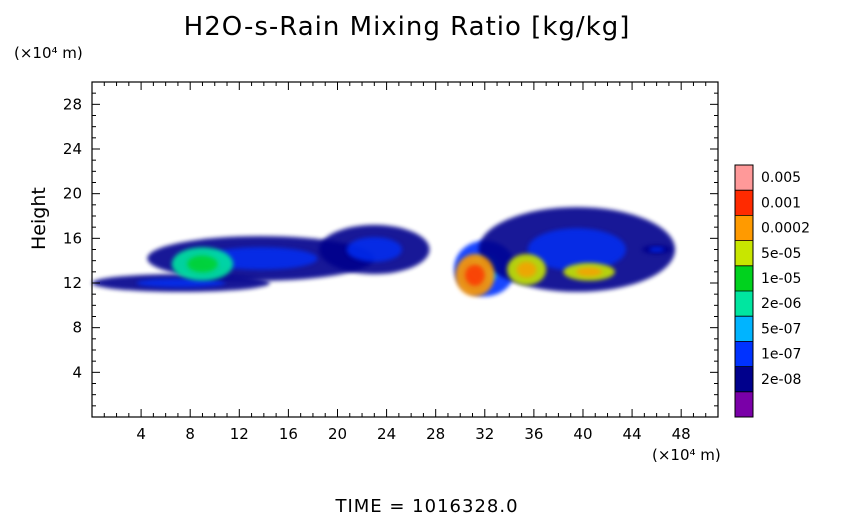 The image size is (854, 519). I want to click on y-axis-unit: (×10⁴ m), so click(48, 53).